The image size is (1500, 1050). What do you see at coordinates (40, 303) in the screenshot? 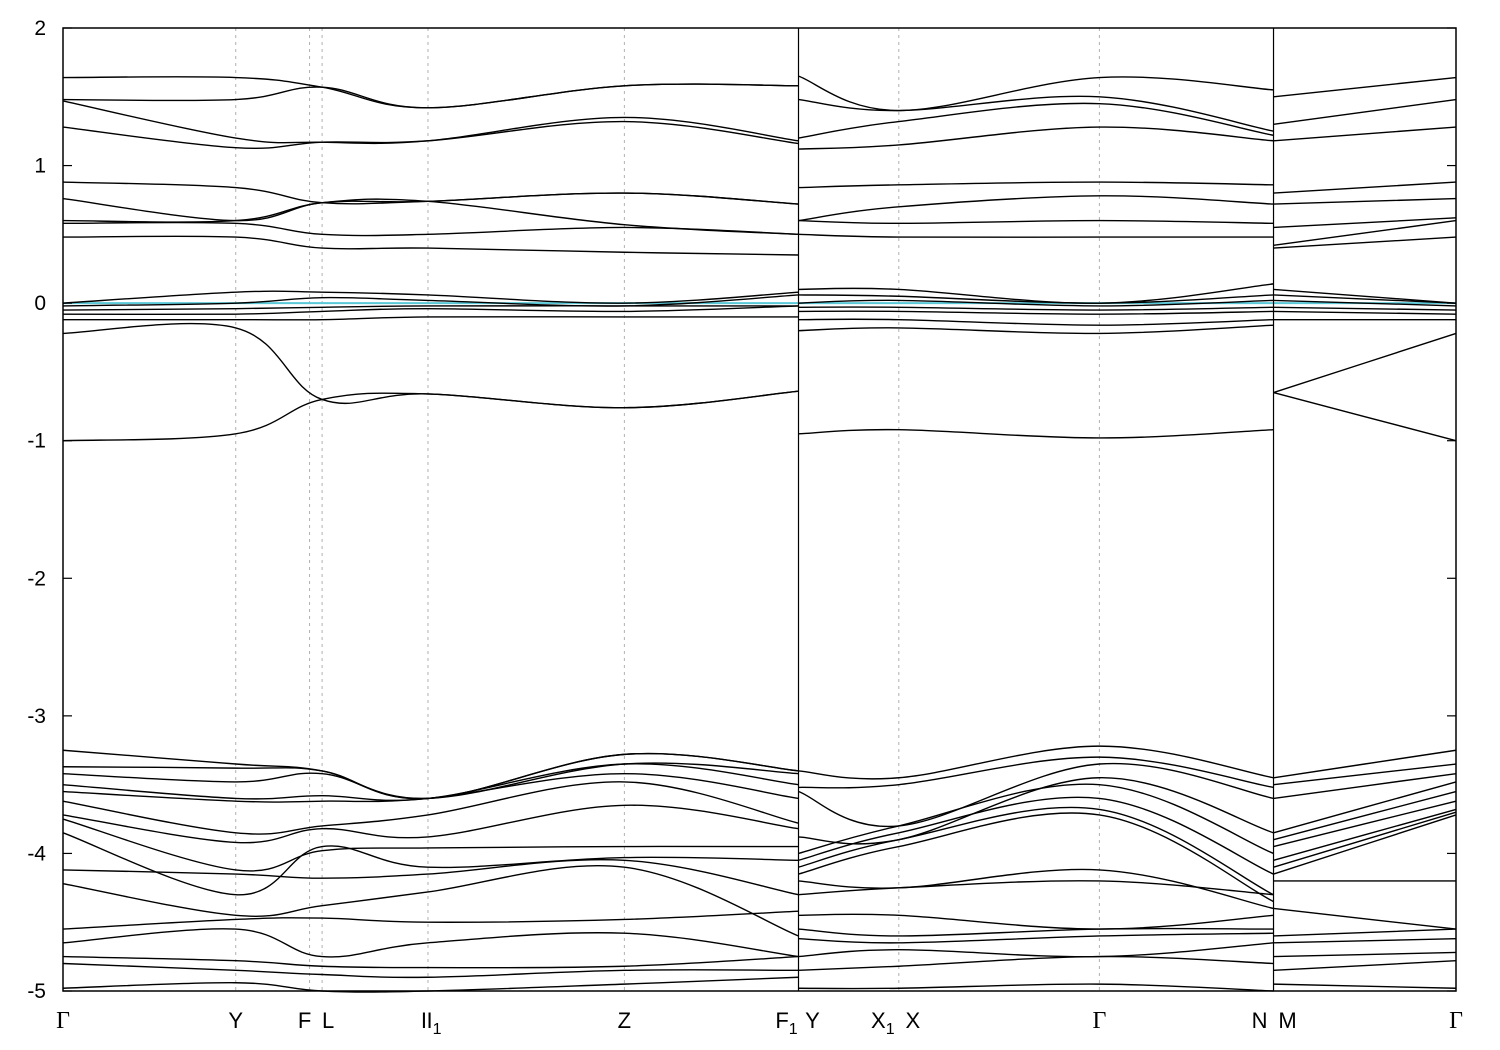
I see `y-tick-label: 0` at bounding box center [40, 303].